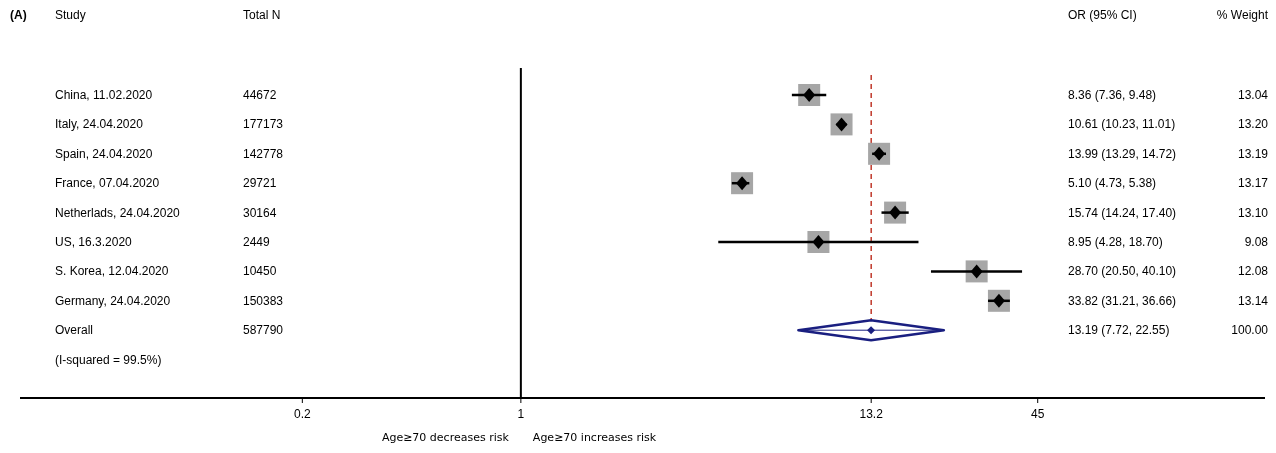  What do you see at coordinates (1112, 95) in the screenshot?
I see `annotation: 8.36 (7.36, 9.48)` at bounding box center [1112, 95].